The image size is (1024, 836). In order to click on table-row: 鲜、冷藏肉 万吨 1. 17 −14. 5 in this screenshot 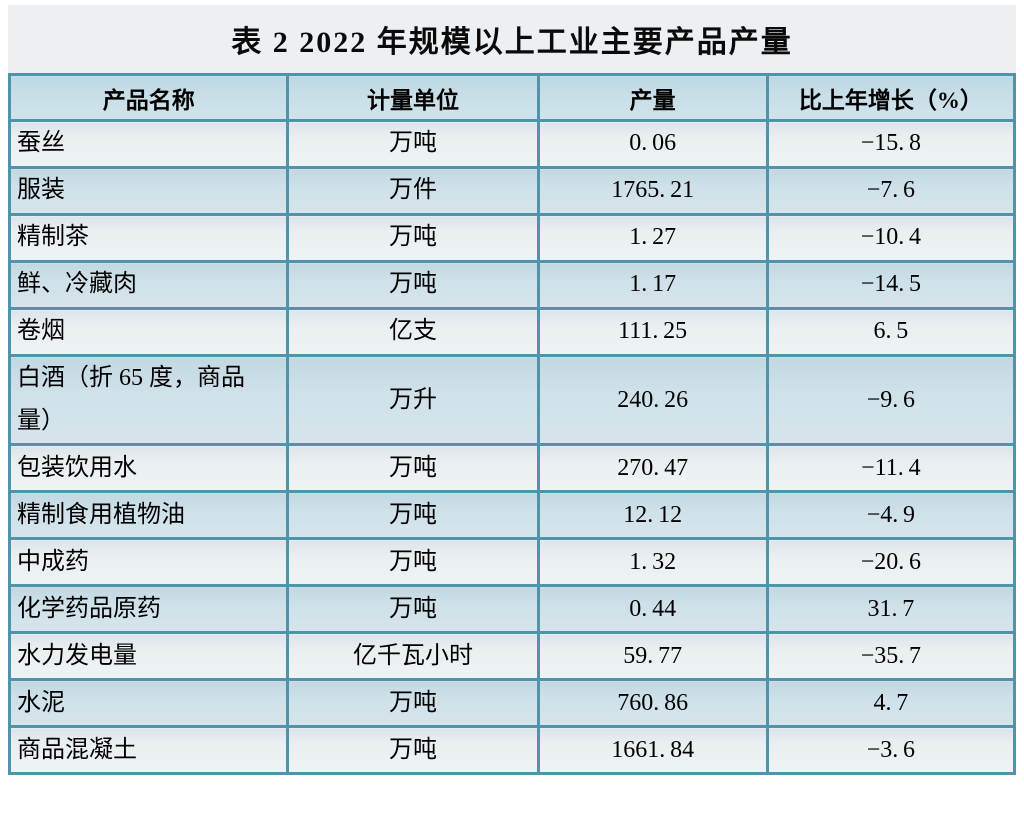, I will do `click(512, 285)`.